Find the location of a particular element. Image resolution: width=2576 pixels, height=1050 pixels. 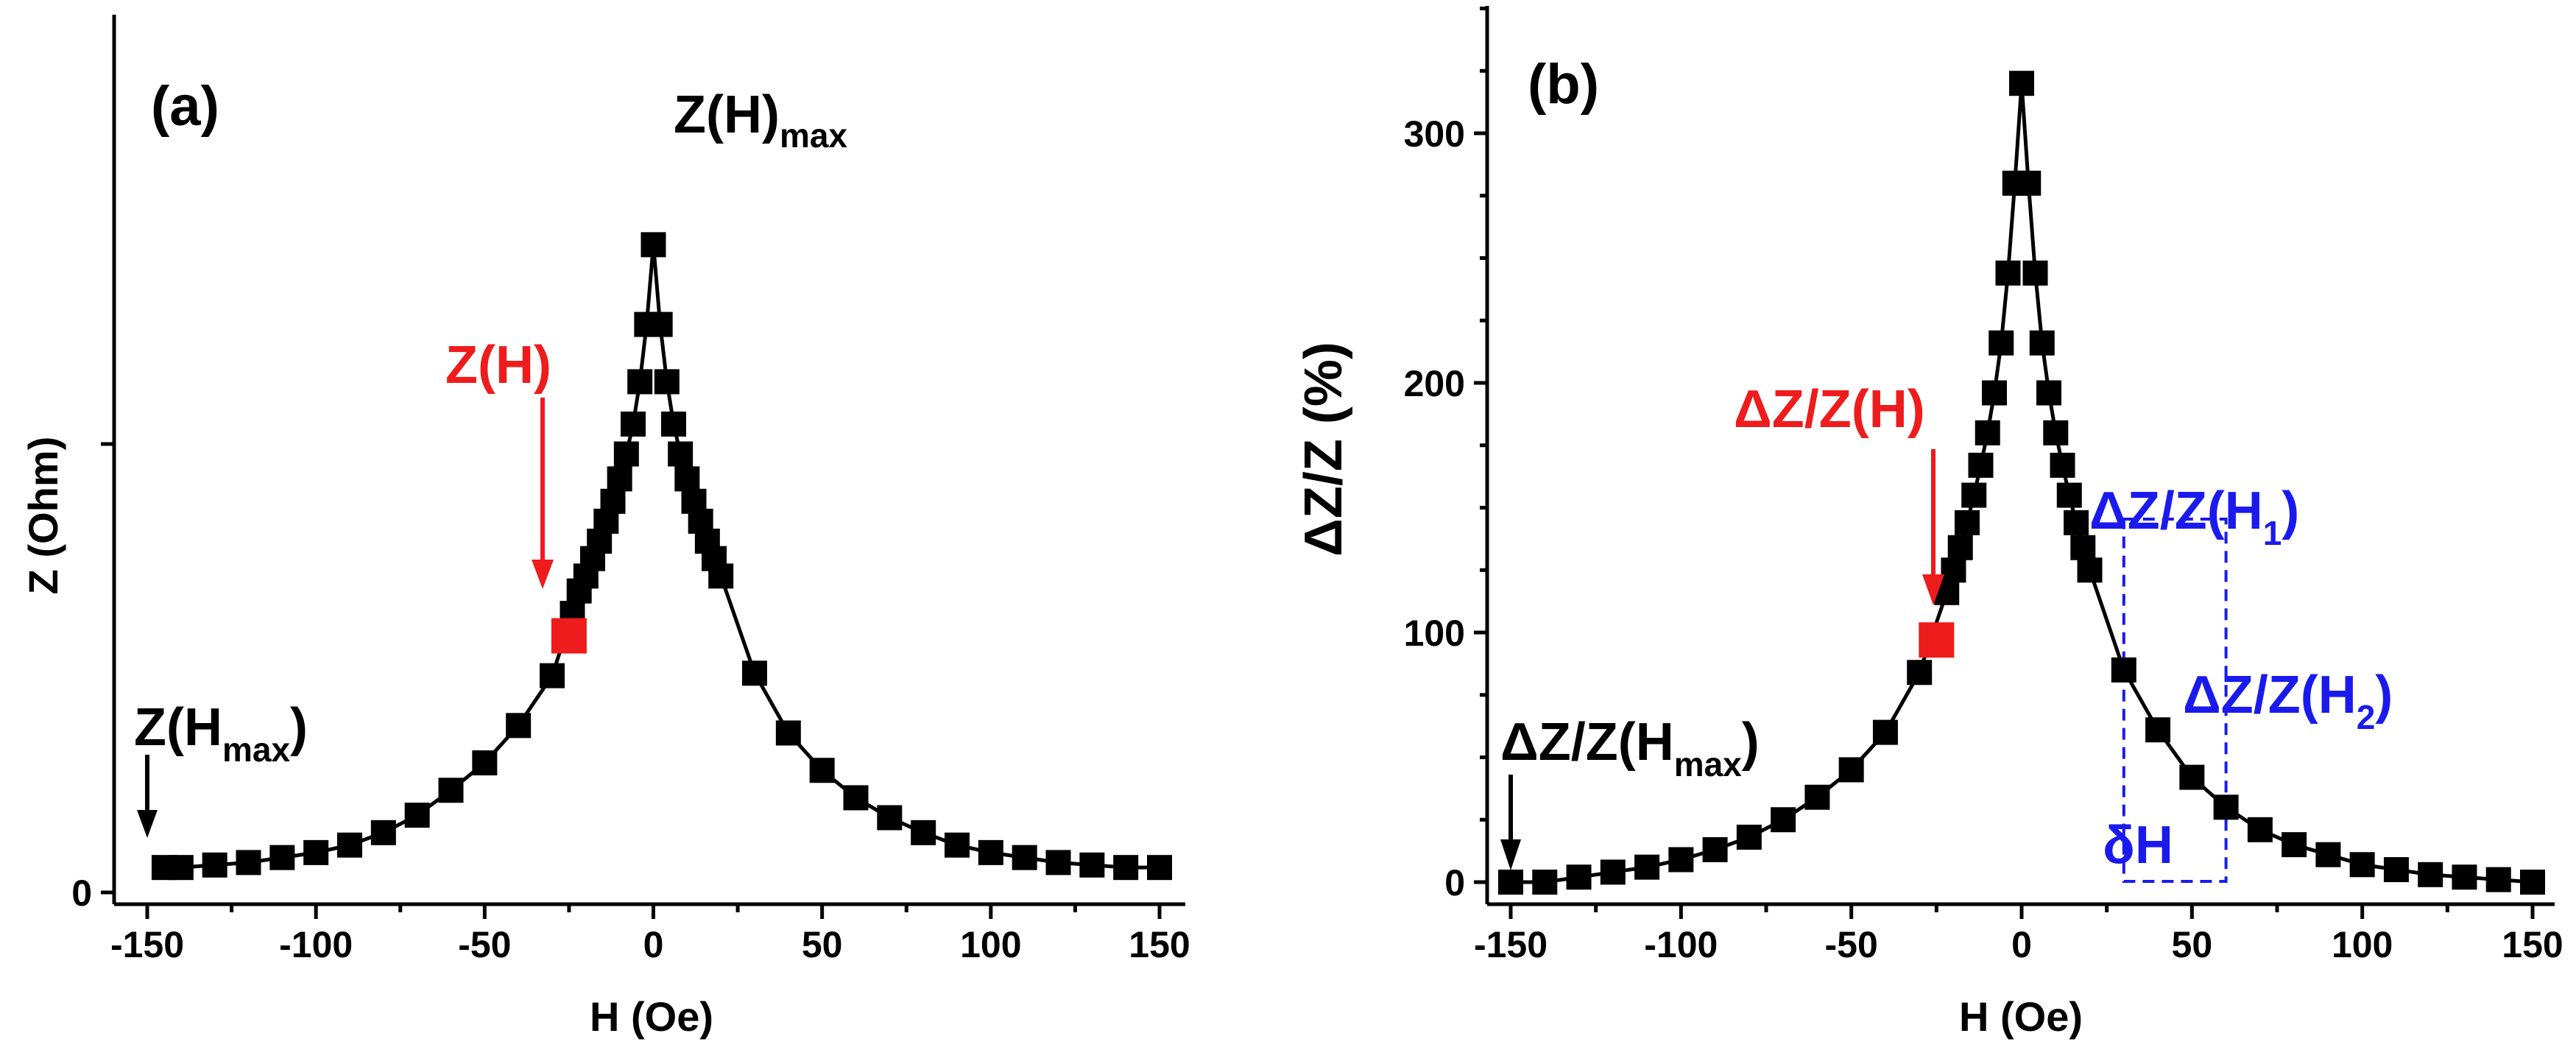

zhmax-annotation-main: Z(H is located at coordinates (178, 727).